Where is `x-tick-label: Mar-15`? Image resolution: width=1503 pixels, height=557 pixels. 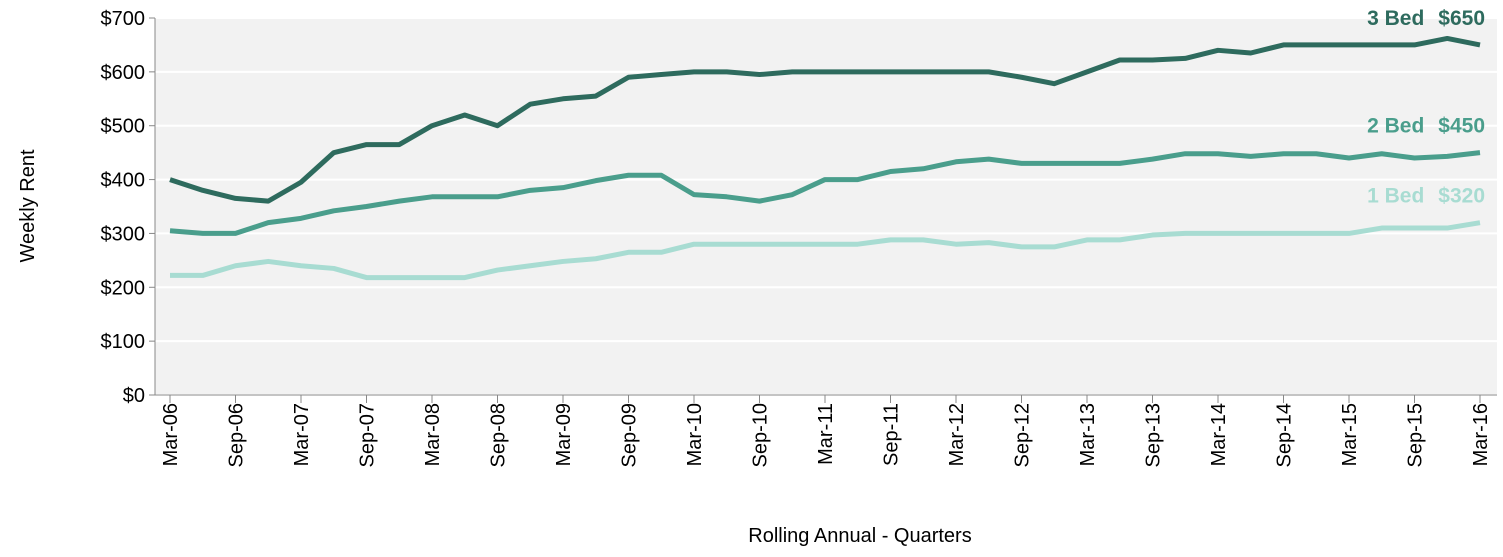 x-tick-label: Mar-15 is located at coordinates (1350, 434).